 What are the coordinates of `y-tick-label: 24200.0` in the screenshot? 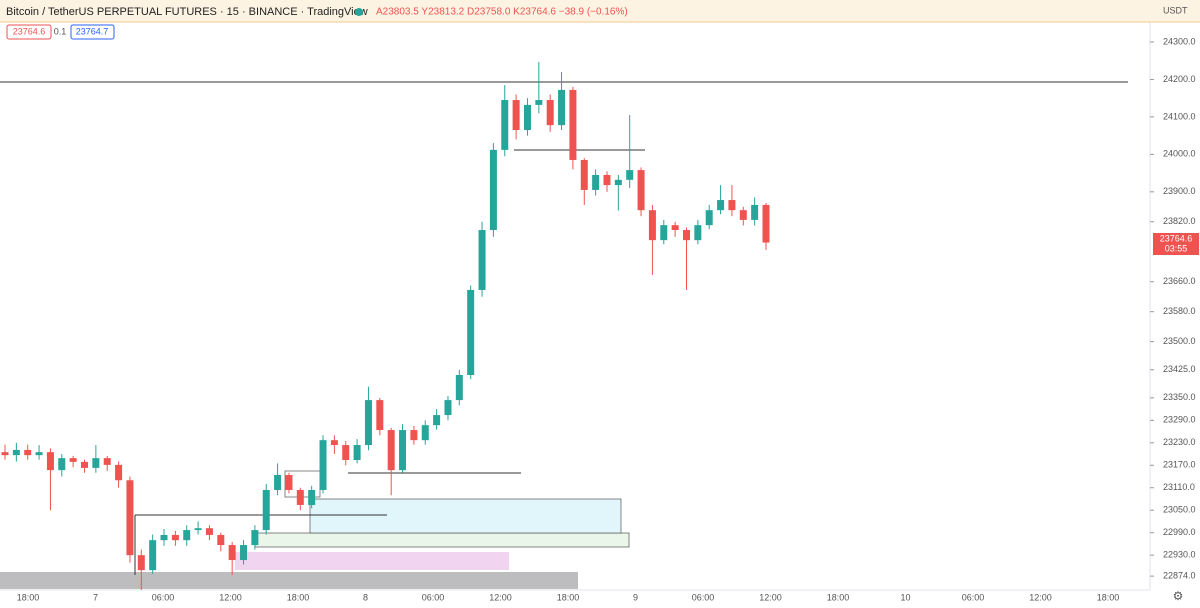 It's located at (1179, 79).